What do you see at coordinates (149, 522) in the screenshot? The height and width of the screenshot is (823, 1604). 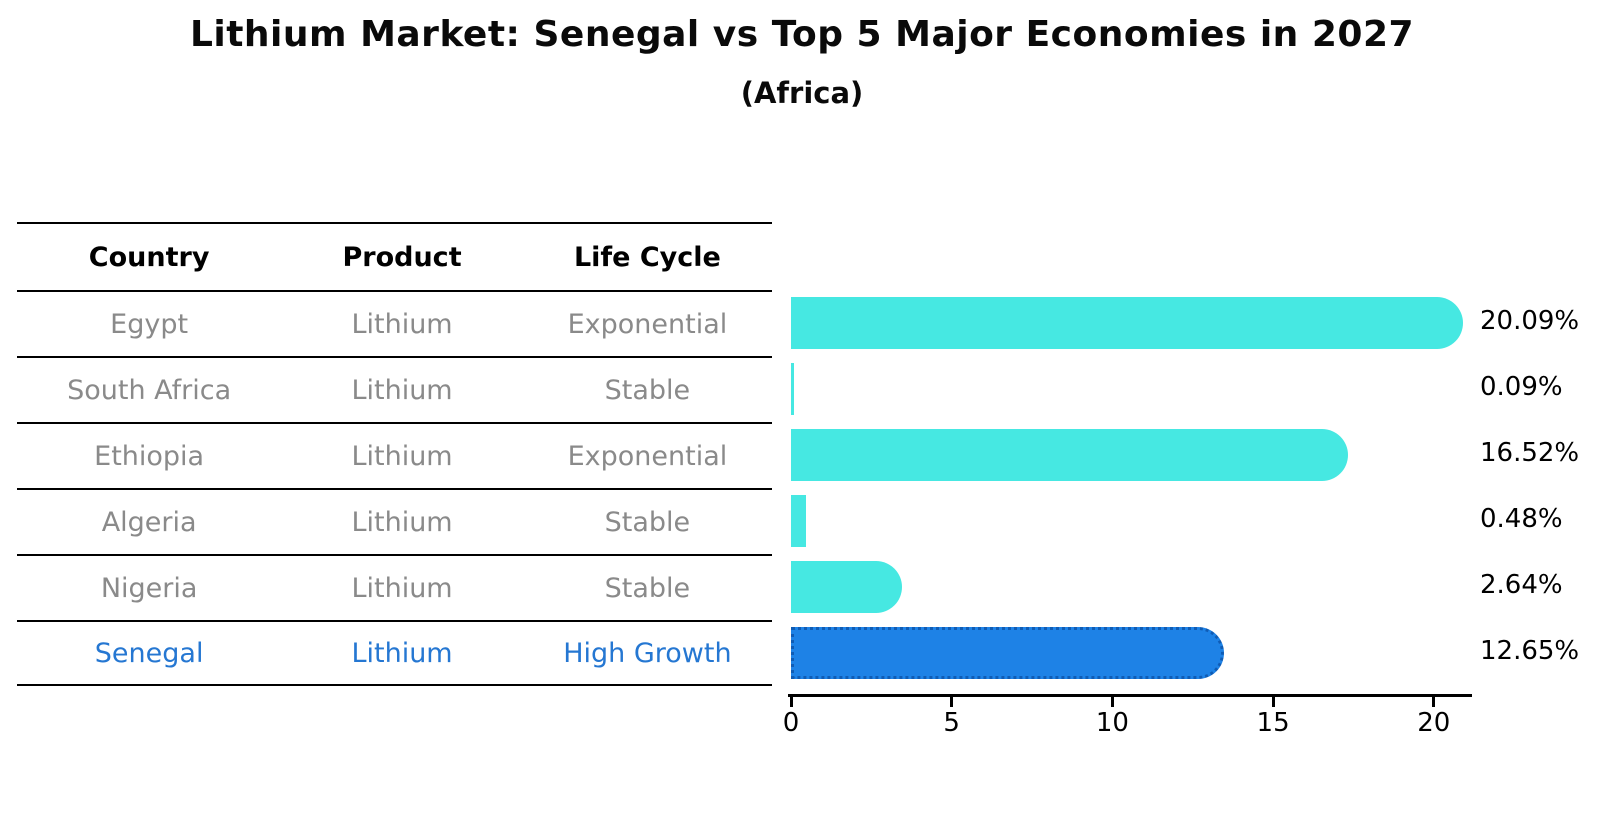 I see `country-cell: Algeria` at bounding box center [149, 522].